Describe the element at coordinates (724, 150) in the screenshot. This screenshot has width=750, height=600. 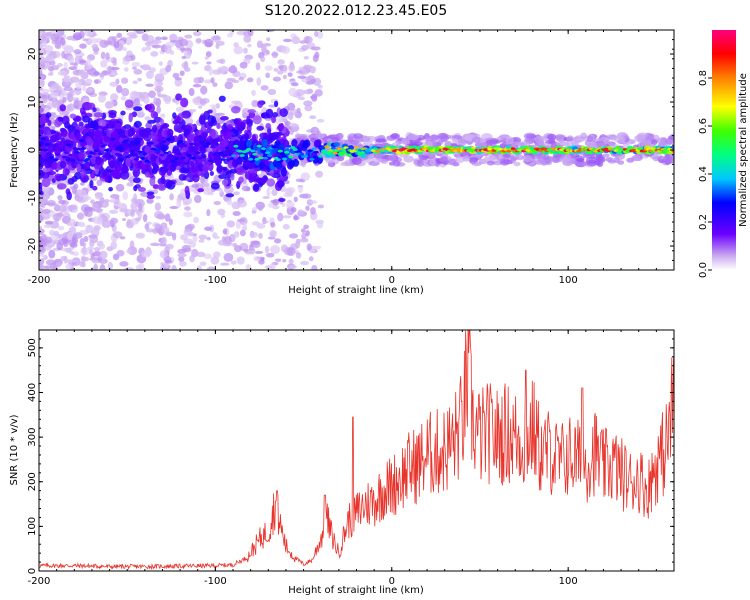
I see `colorbar-gradient` at that location.